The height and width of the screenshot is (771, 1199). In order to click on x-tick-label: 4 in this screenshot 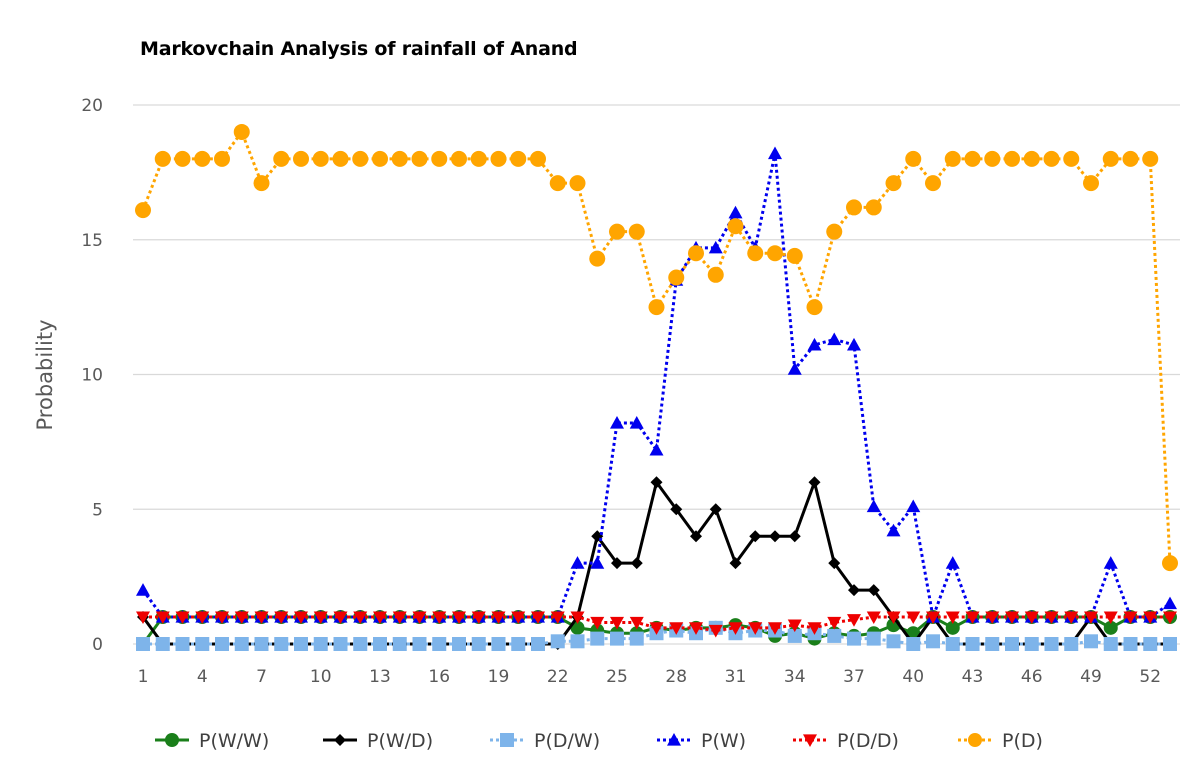, I will do `click(202, 677)`.